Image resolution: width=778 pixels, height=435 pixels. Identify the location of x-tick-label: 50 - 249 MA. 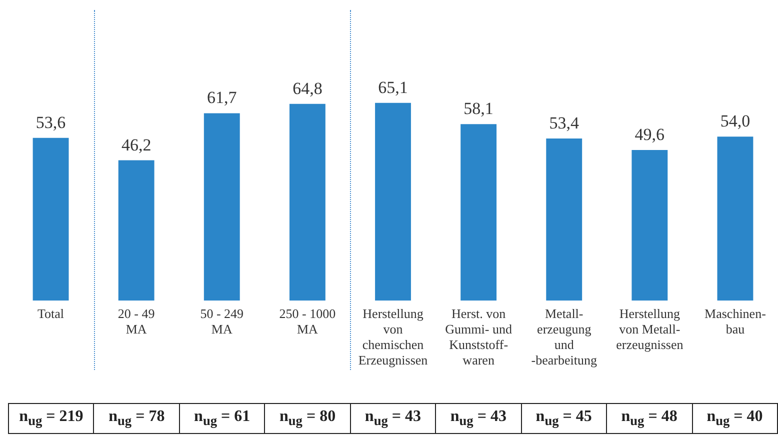
(222, 321).